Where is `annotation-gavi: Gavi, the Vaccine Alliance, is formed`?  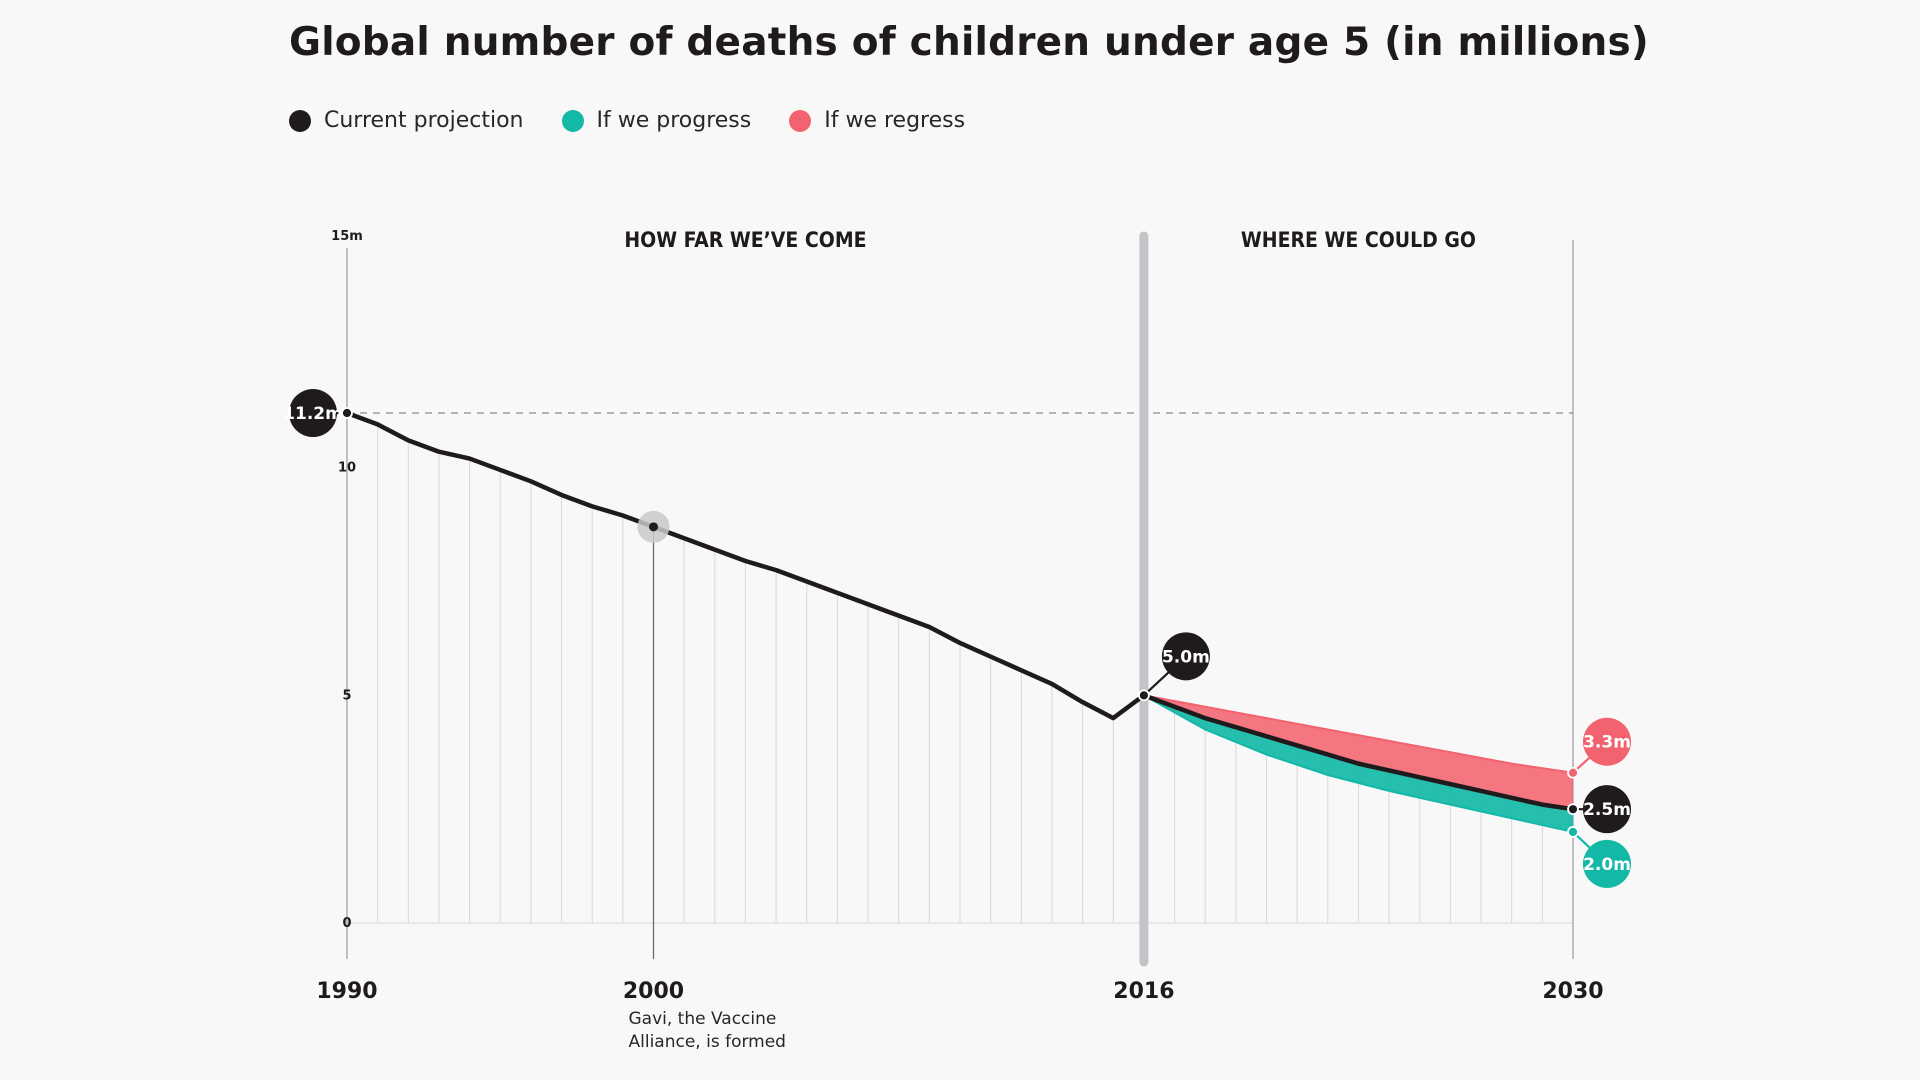
annotation-gavi: Gavi, the Vaccine Alliance, is formed is located at coordinates (707, 1030).